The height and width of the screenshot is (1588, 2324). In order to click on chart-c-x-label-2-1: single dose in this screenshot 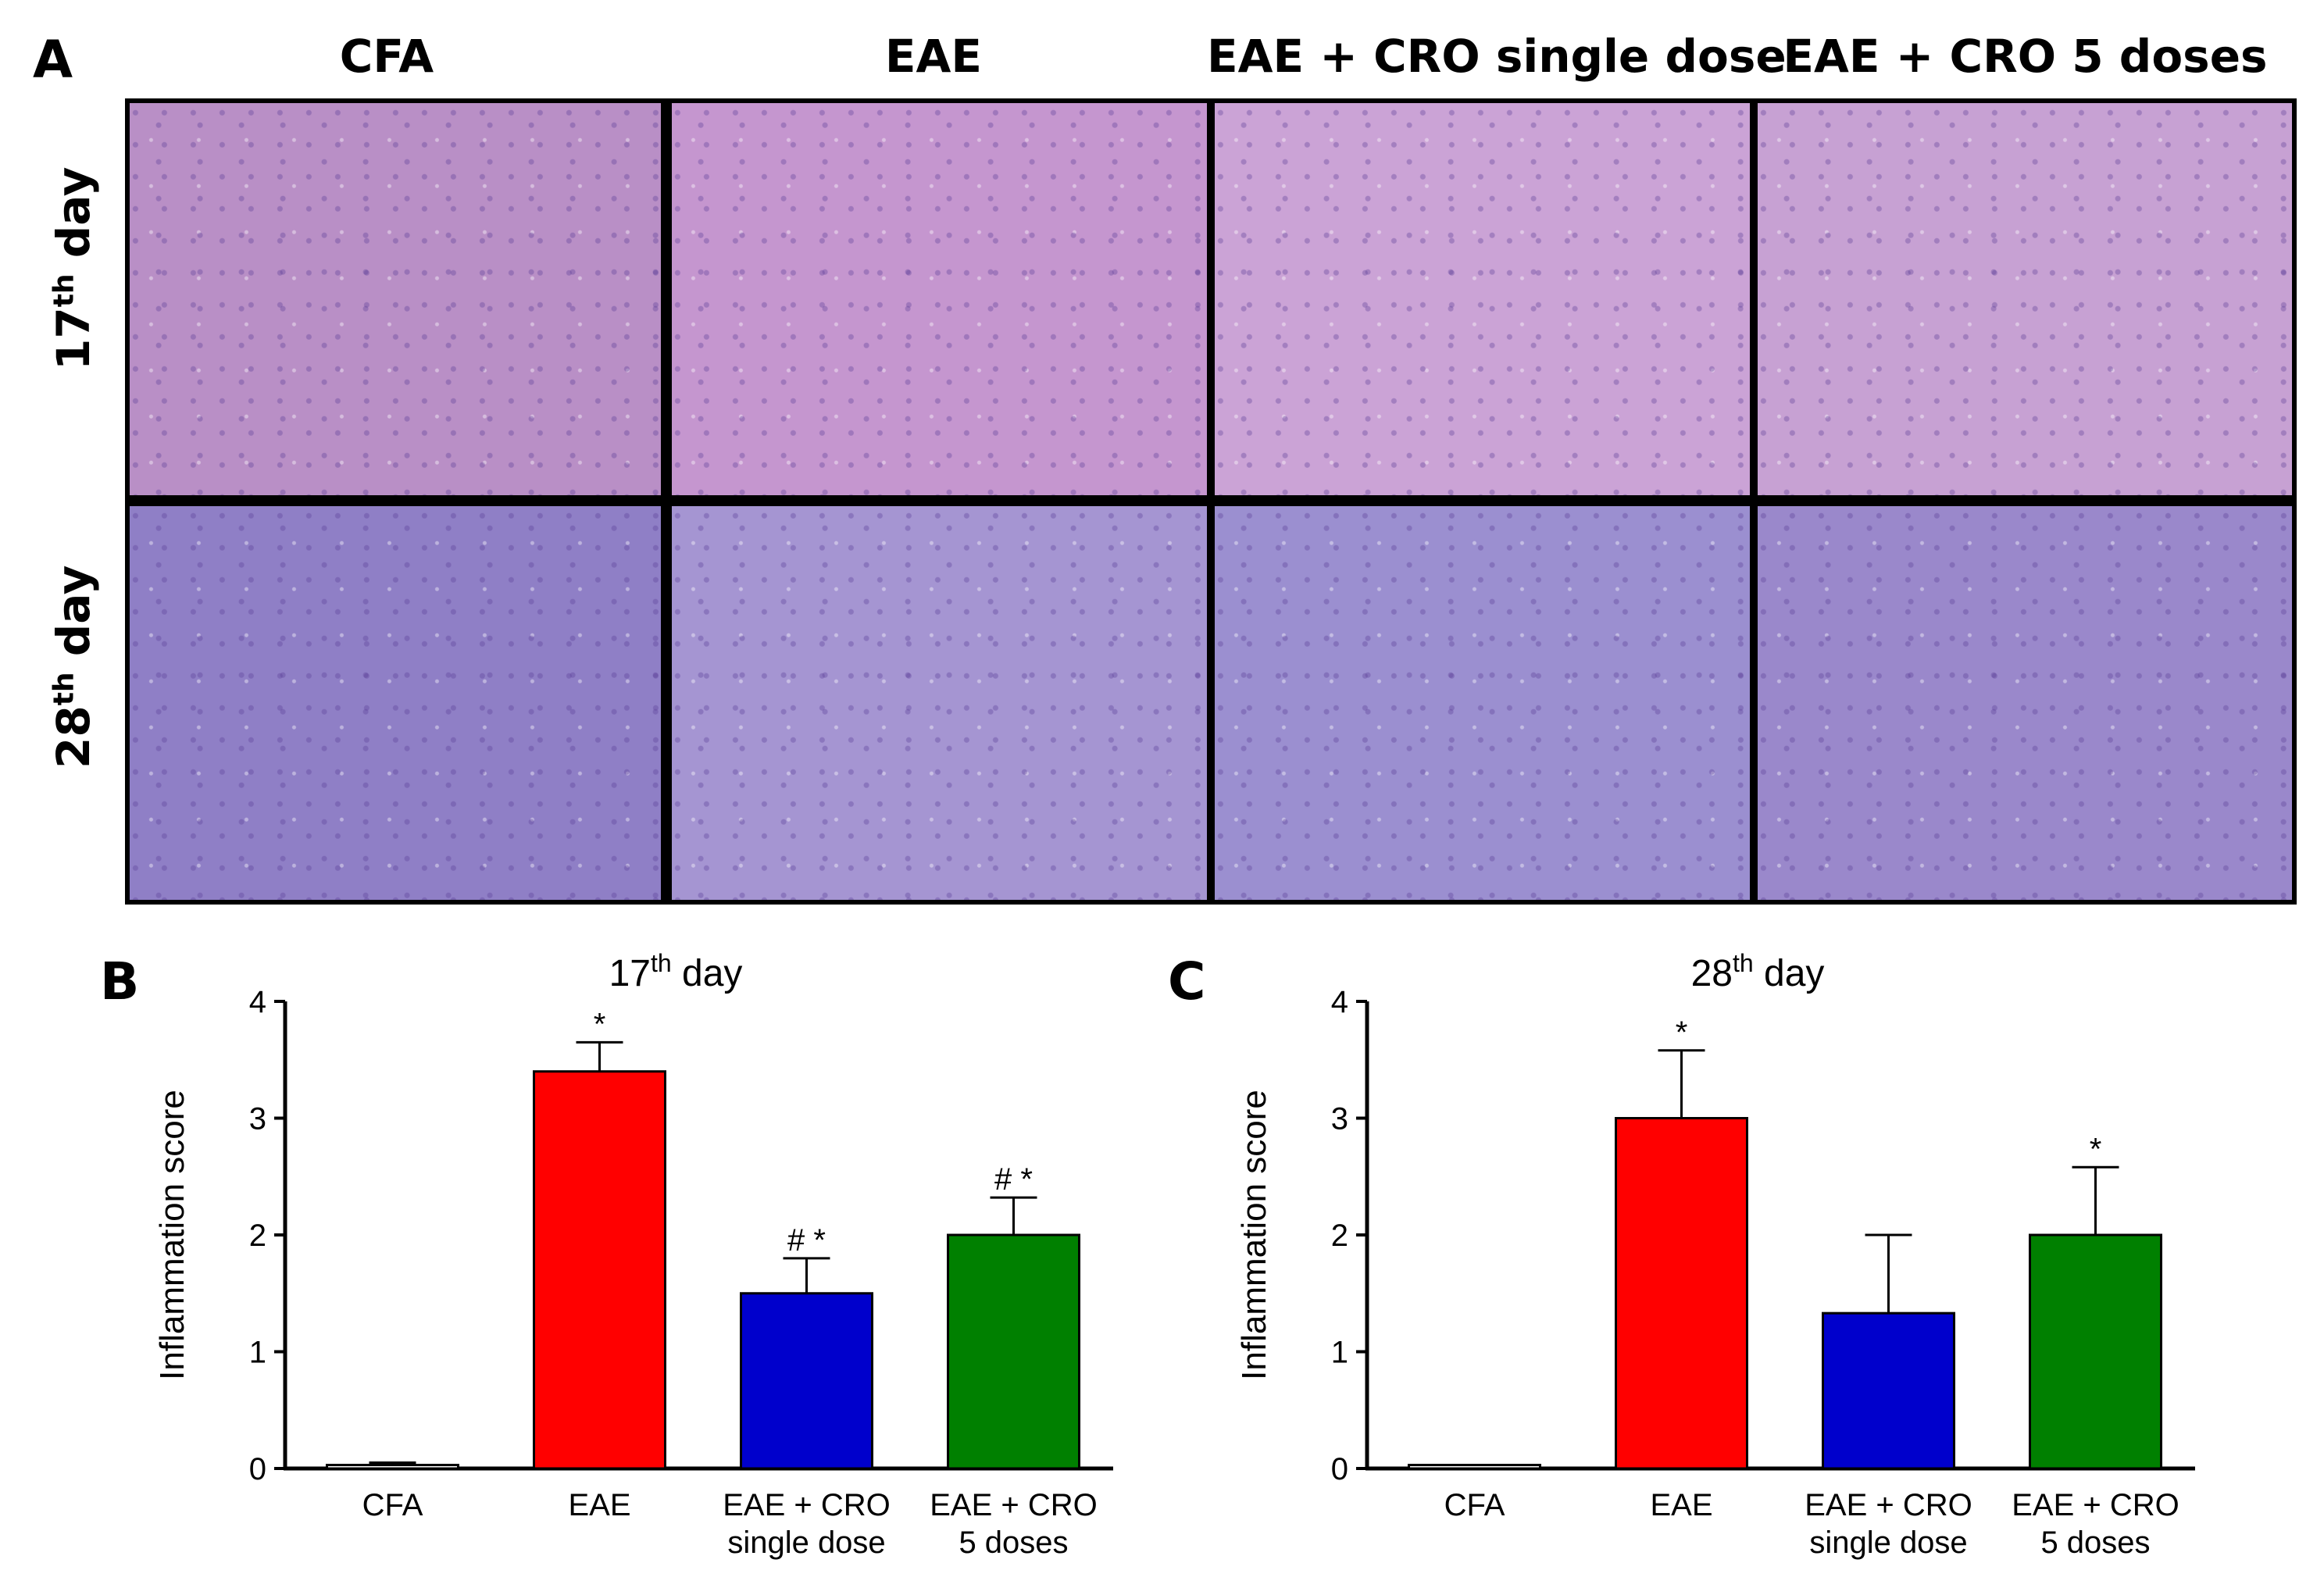, I will do `click(1888, 1543)`.